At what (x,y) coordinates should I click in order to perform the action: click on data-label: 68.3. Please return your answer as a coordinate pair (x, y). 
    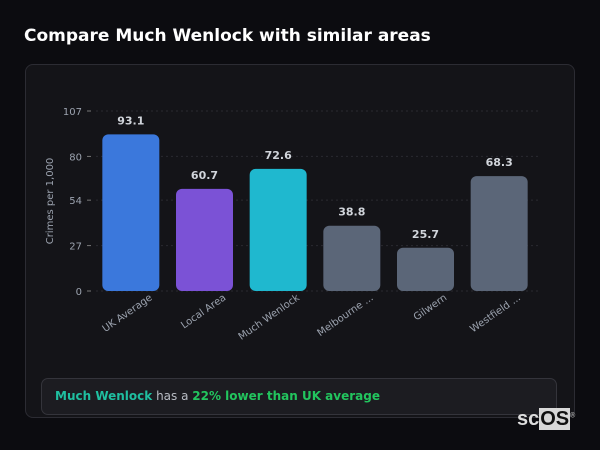
    Looking at the image, I should click on (499, 162).